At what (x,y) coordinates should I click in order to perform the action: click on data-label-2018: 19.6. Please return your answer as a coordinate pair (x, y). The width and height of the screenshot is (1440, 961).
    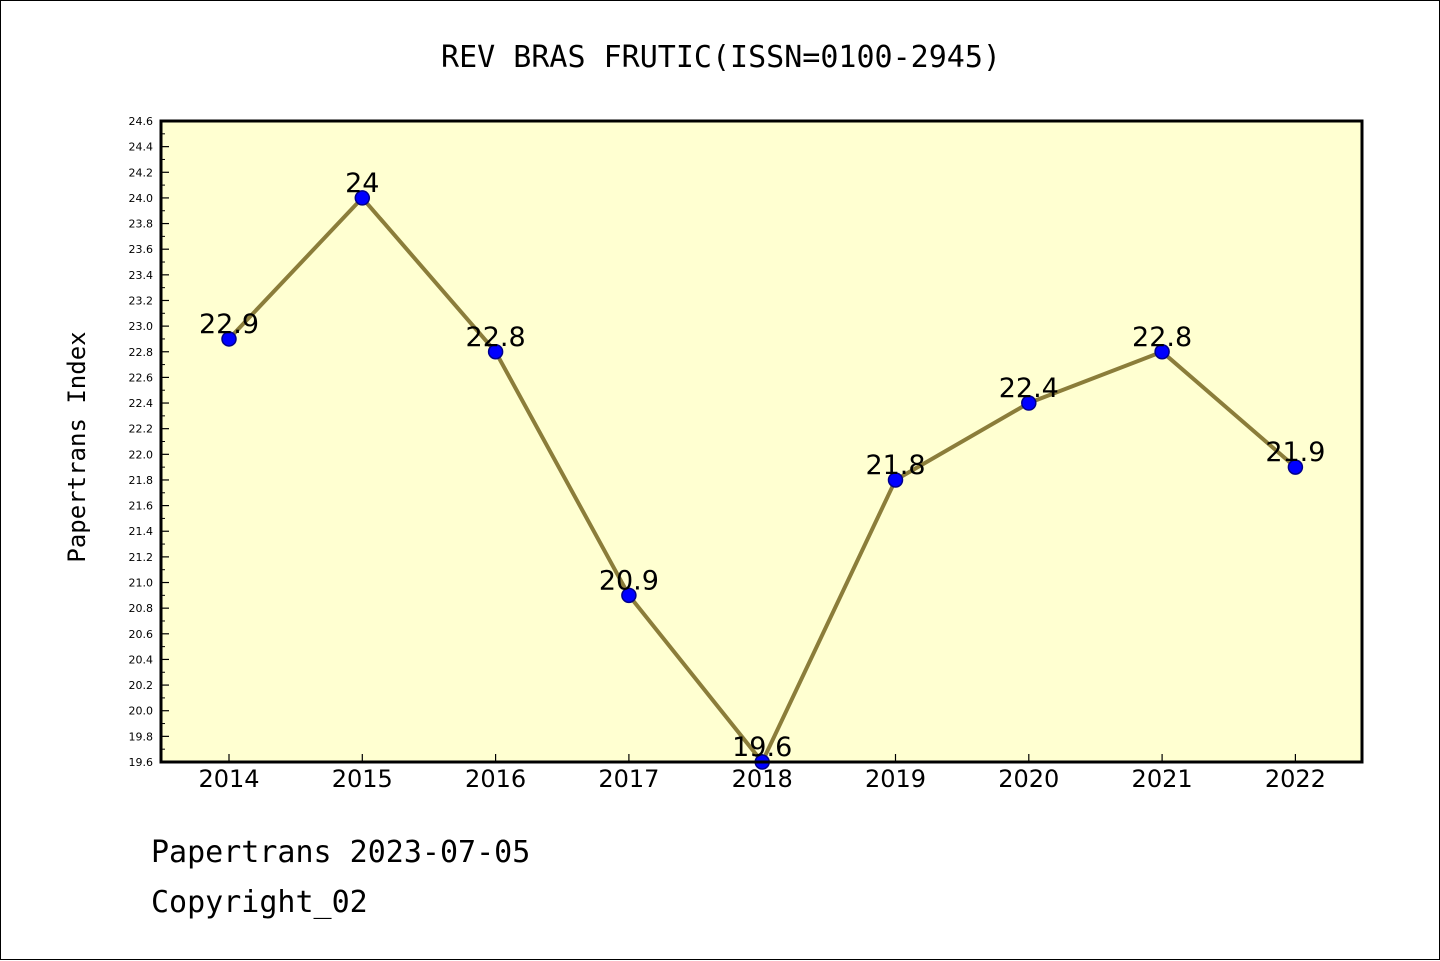
    Looking at the image, I should click on (762, 747).